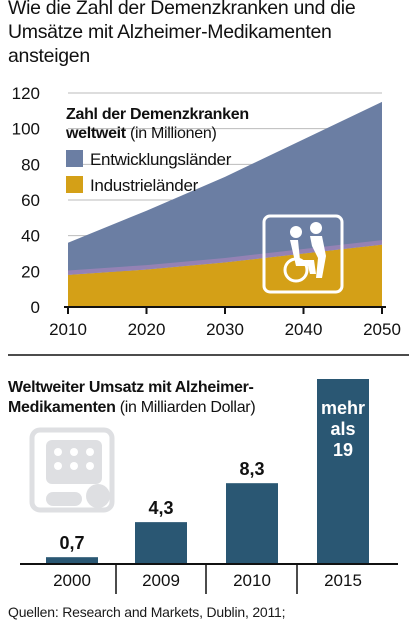  What do you see at coordinates (72, 580) in the screenshot?
I see `chart2-x-tick-label: 2000` at bounding box center [72, 580].